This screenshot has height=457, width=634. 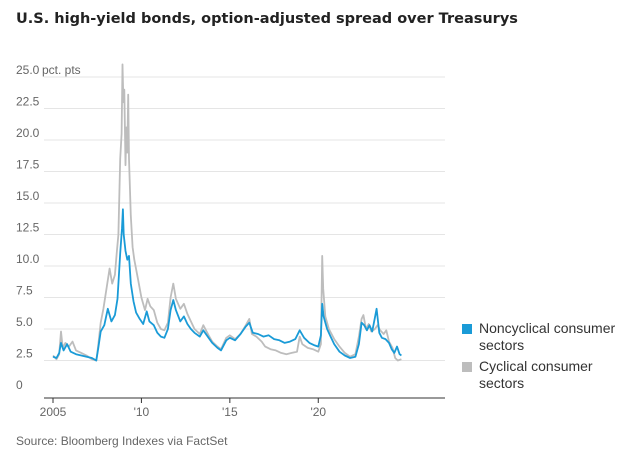 What do you see at coordinates (61, 70) in the screenshot?
I see `y-unit-label: pct. pts` at bounding box center [61, 70].